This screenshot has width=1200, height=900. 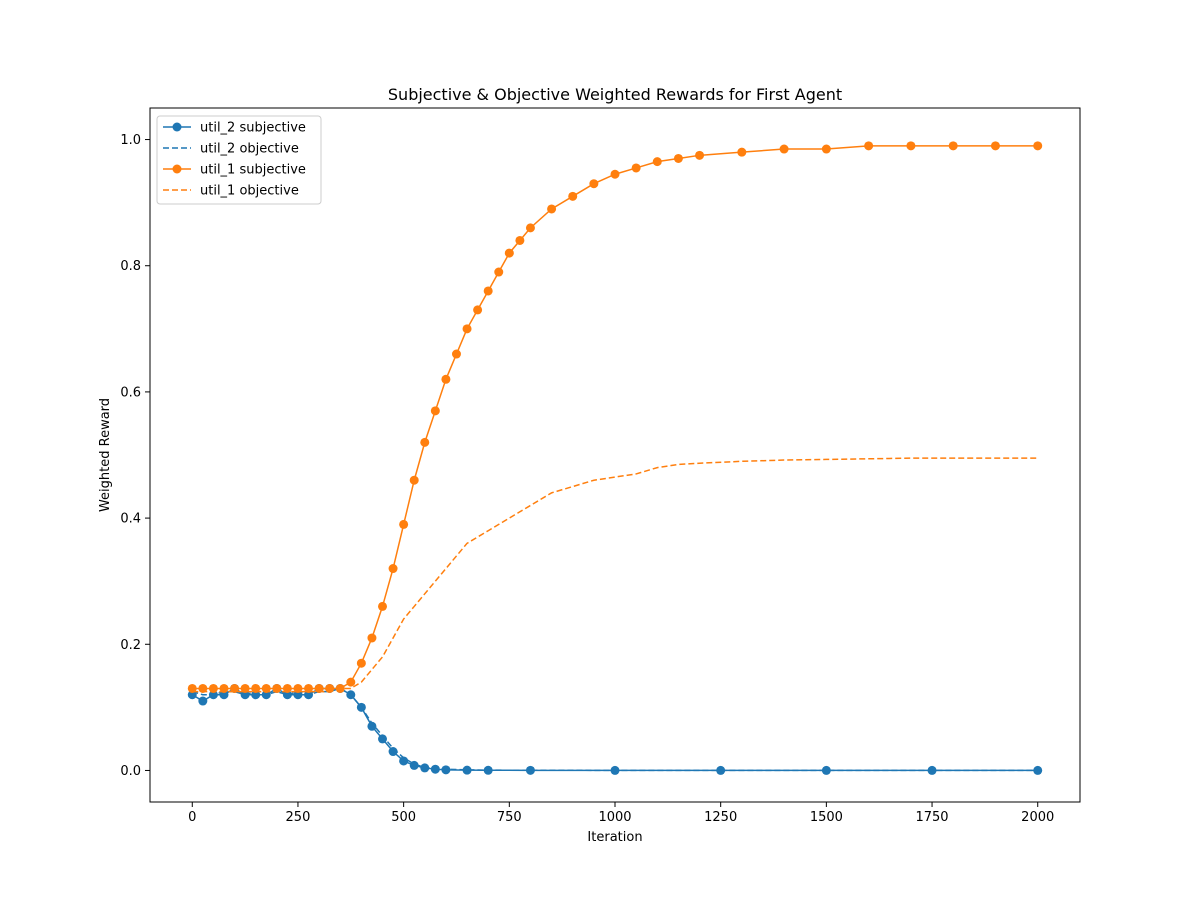 I want to click on legend-entry: util_1 objective, so click(x=231, y=191).